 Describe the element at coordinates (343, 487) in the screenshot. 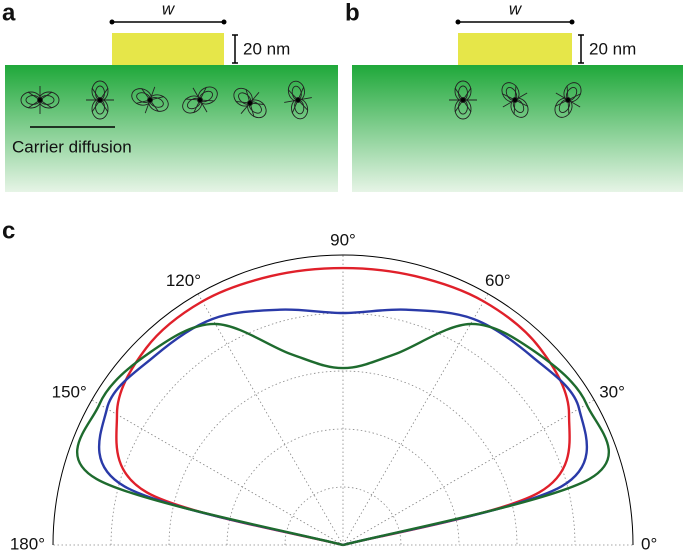

I see `grid-circle` at that location.